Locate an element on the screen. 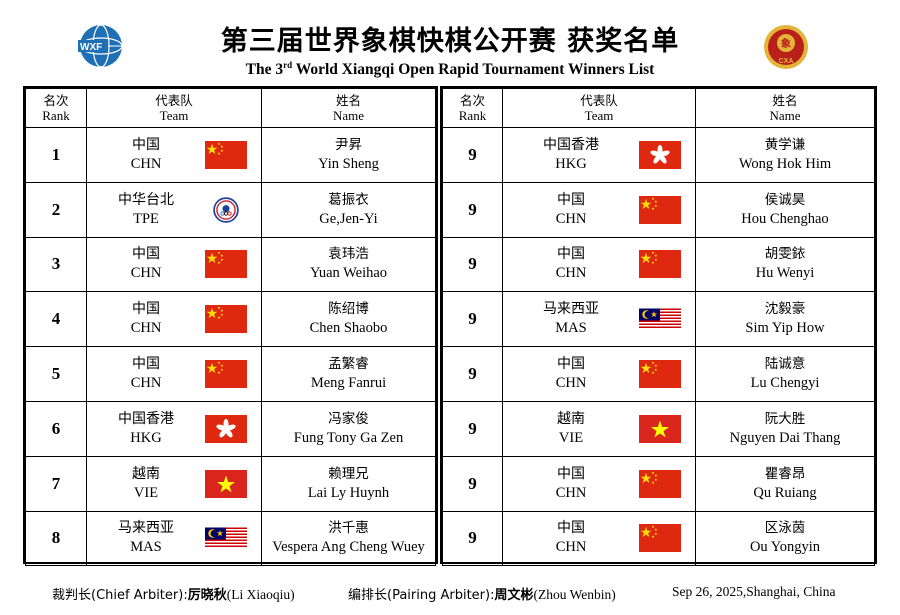 The width and height of the screenshot is (900, 615). team-cell: 中国香港 HKG is located at coordinates (599, 155).